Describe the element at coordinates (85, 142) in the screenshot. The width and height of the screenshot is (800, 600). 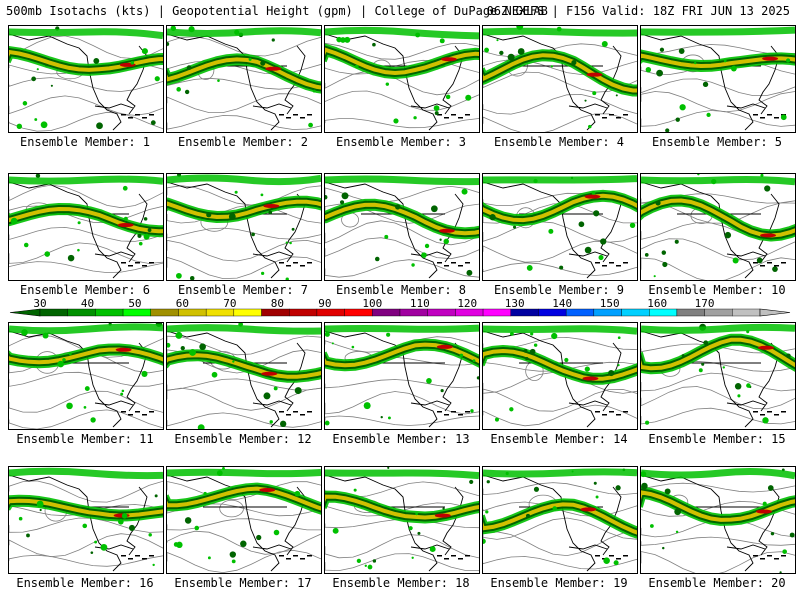
I see `ensemble-member-label: Ensemble Member: 1` at that location.